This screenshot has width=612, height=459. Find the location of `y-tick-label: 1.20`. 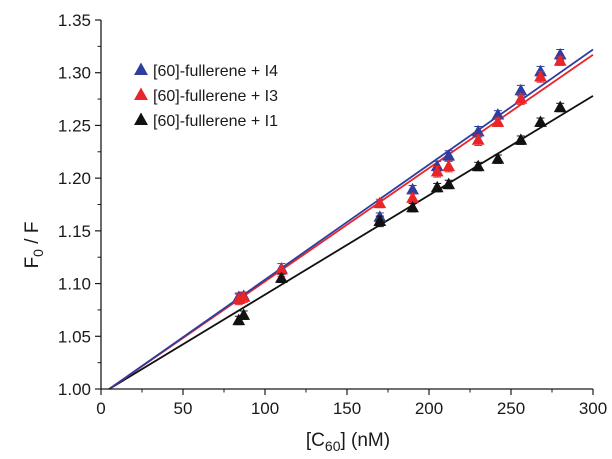

y-tick-label: 1.20 is located at coordinates (74, 178).